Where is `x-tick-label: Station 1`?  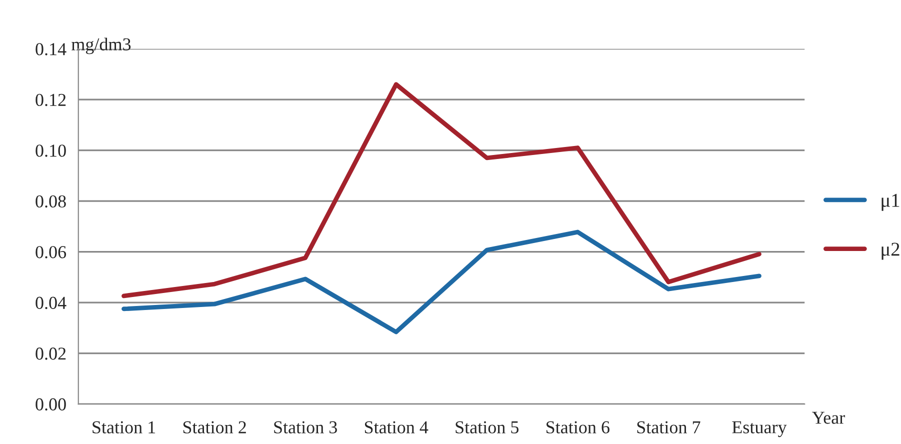
x-tick-label: Station 1 is located at coordinates (124, 427).